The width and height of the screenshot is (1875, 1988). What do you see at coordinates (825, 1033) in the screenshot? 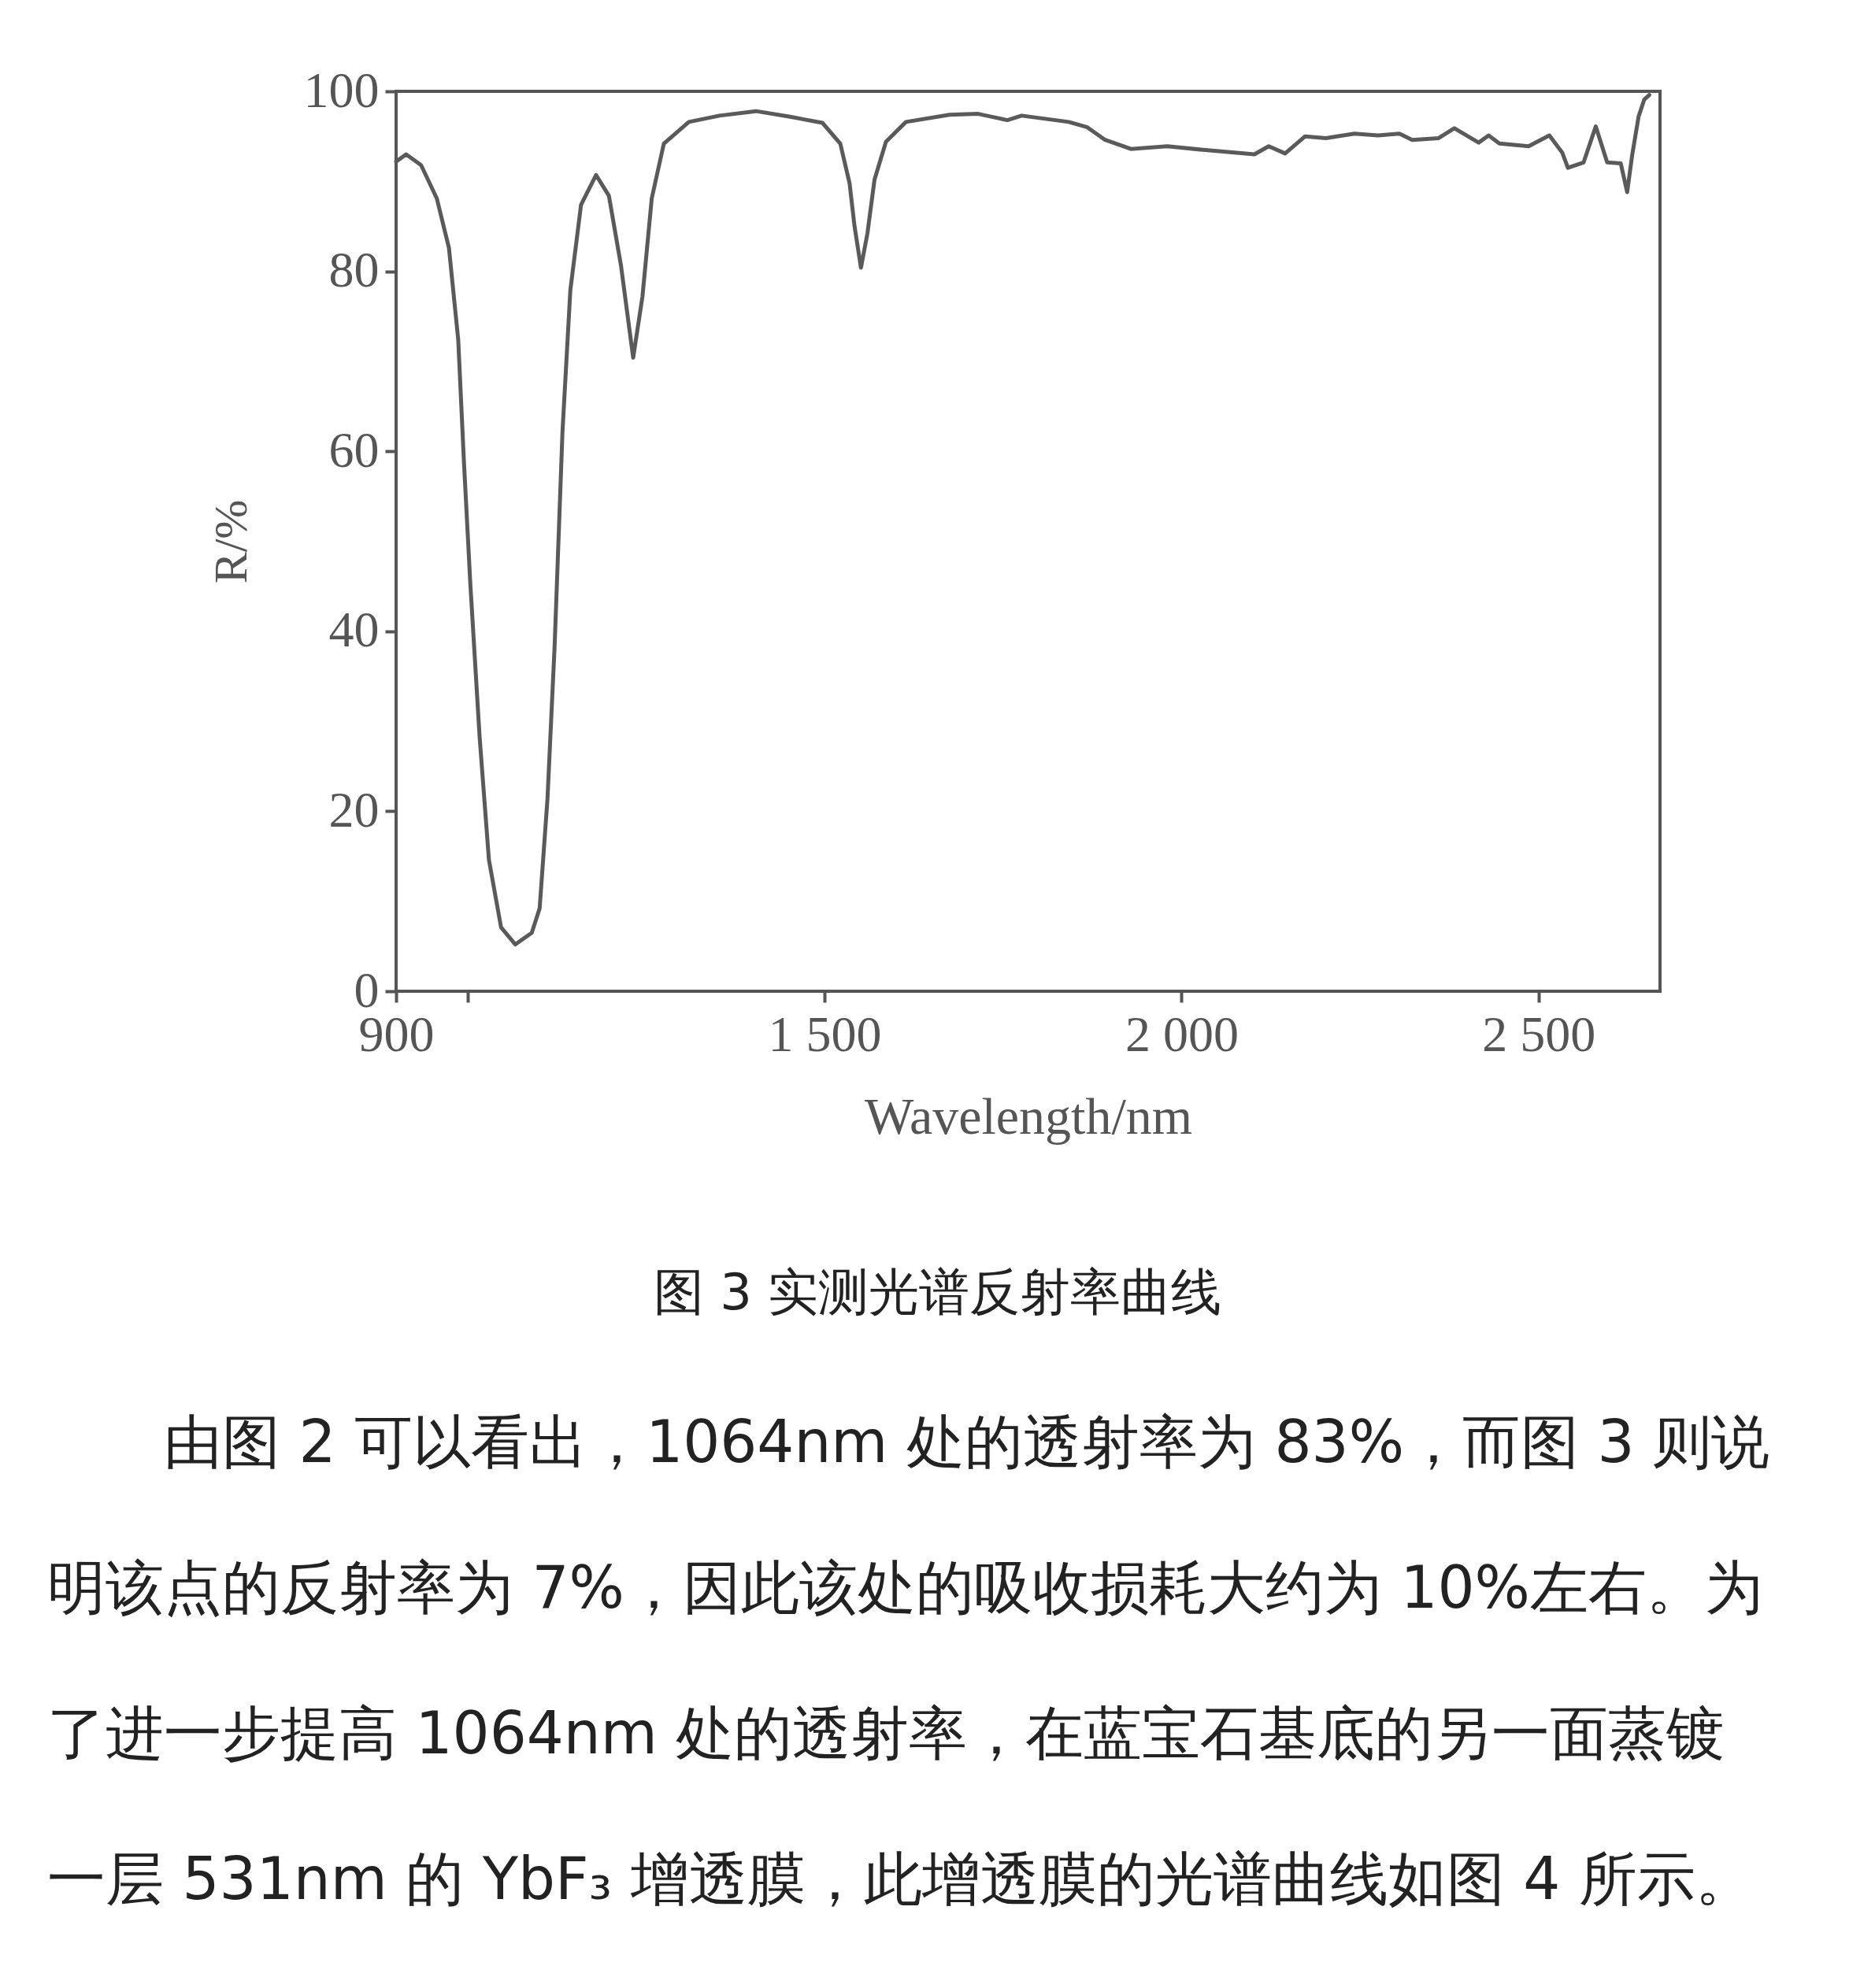
I see `x-tick-label: 1 500` at bounding box center [825, 1033].